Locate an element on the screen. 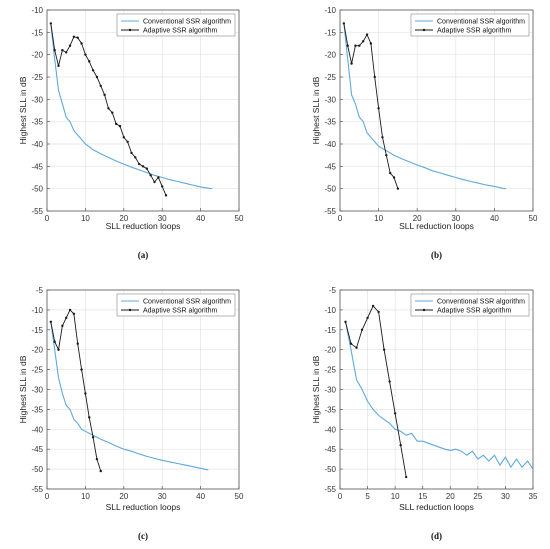 Image resolution: width=550 pixels, height=549 pixels. x-tick-label: 25 is located at coordinates (477, 496).